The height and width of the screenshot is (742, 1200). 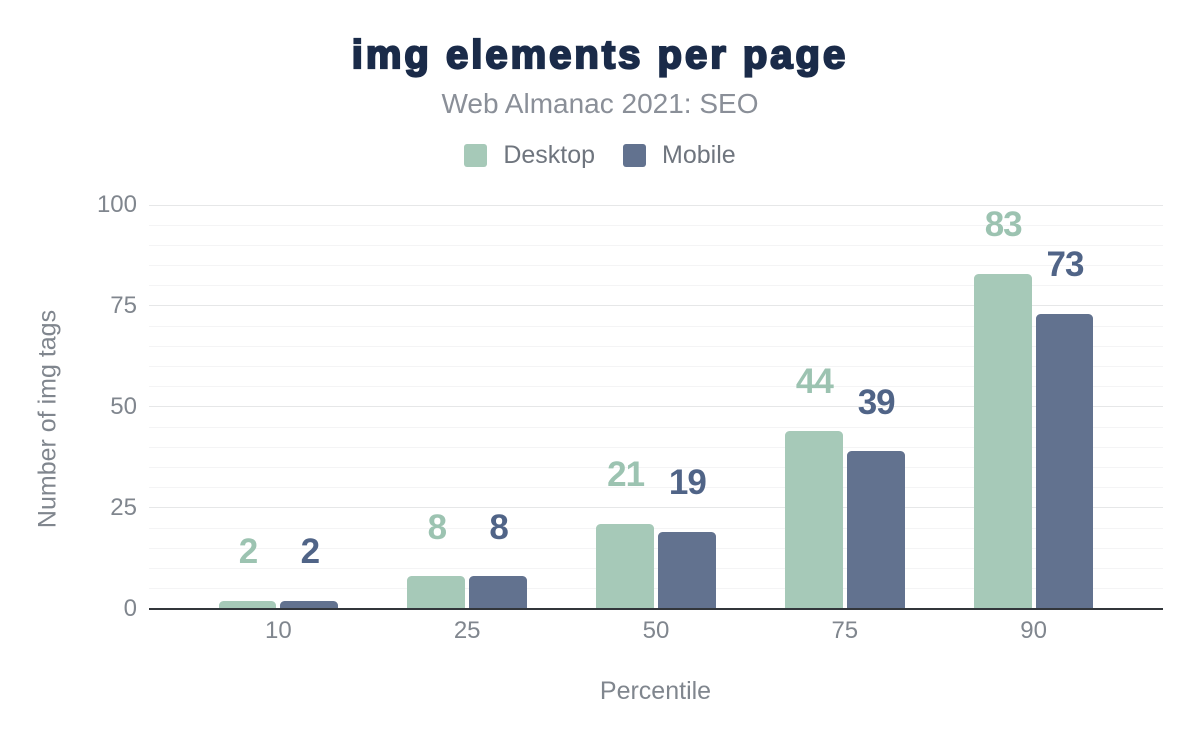 What do you see at coordinates (814, 382) in the screenshot?
I see `bar-value-label: 44` at bounding box center [814, 382].